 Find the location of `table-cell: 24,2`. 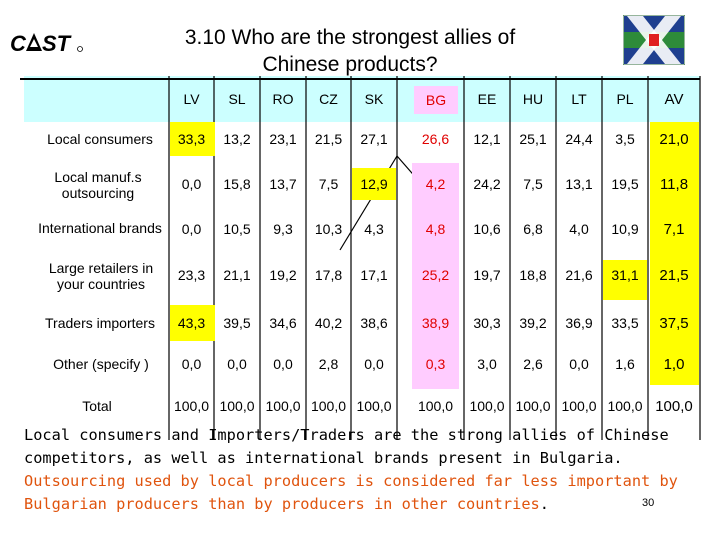

table-cell: 24,2 is located at coordinates (487, 184).